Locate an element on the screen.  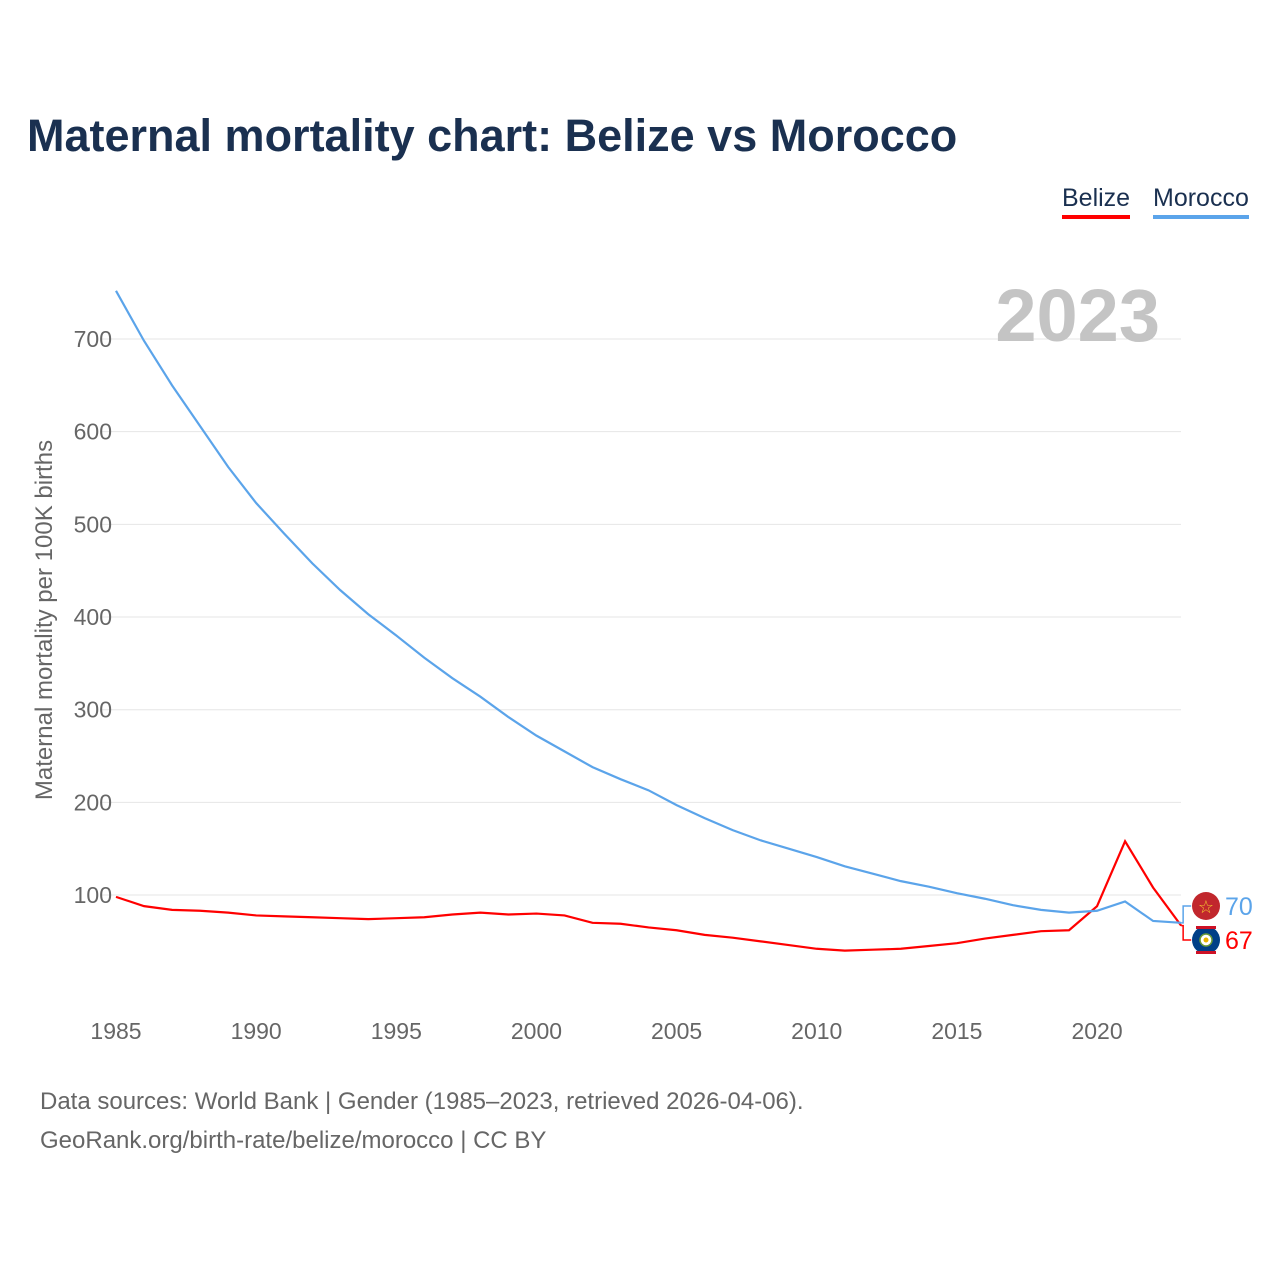
morocco-flag-icon: ☆ is located at coordinates (1206, 906).